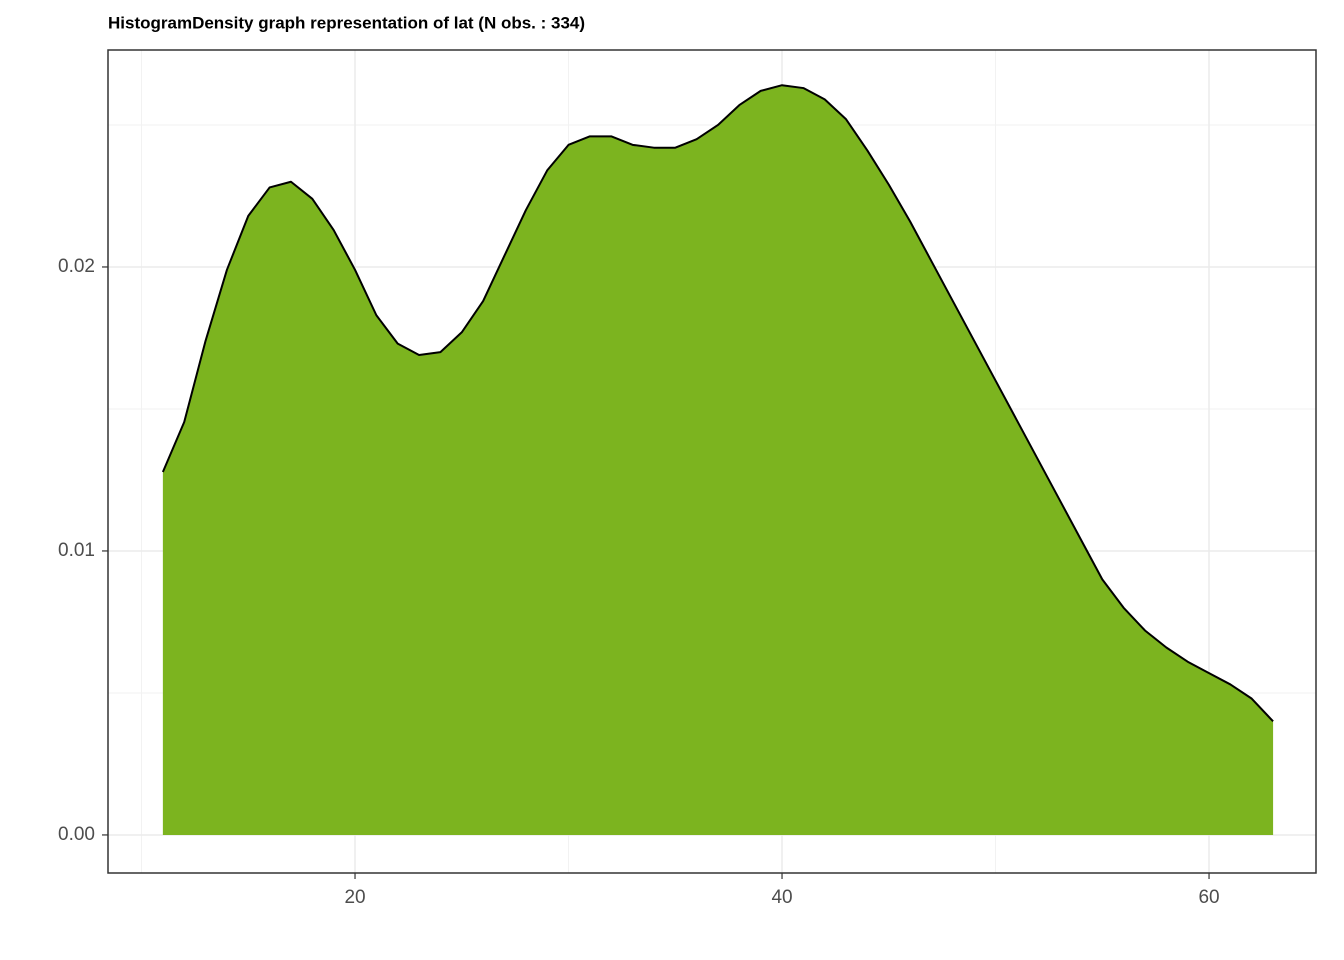  I want to click on y-tick-label: 0.01, so click(76, 550).